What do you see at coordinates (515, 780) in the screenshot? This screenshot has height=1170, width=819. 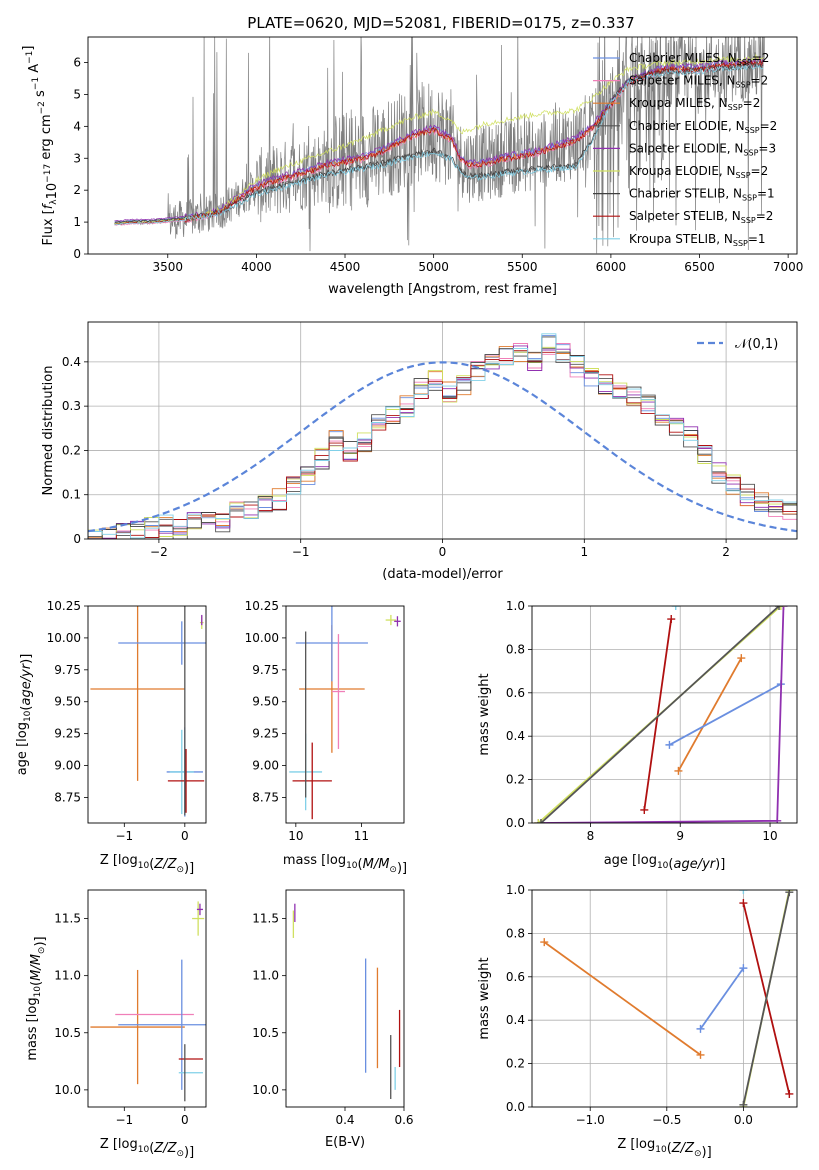 I see `y-tick-label: 0.2` at bounding box center [515, 780].